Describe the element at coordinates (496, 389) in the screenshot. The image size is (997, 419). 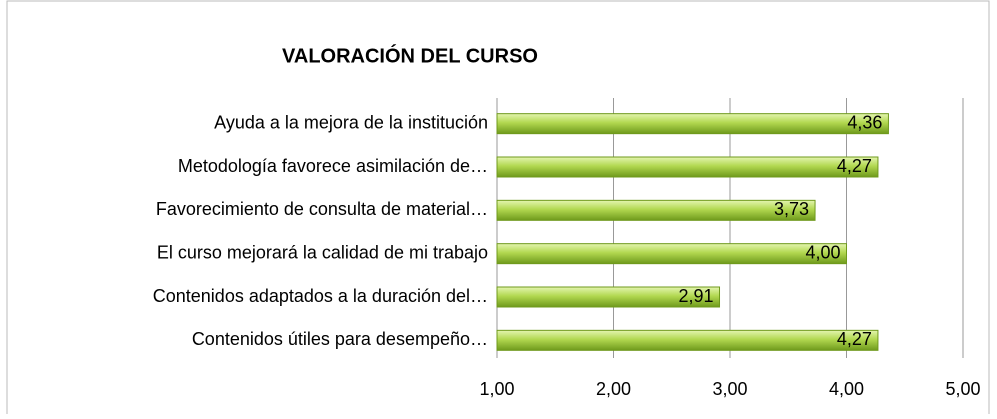
I see `x-tick-label: 1,00` at that location.